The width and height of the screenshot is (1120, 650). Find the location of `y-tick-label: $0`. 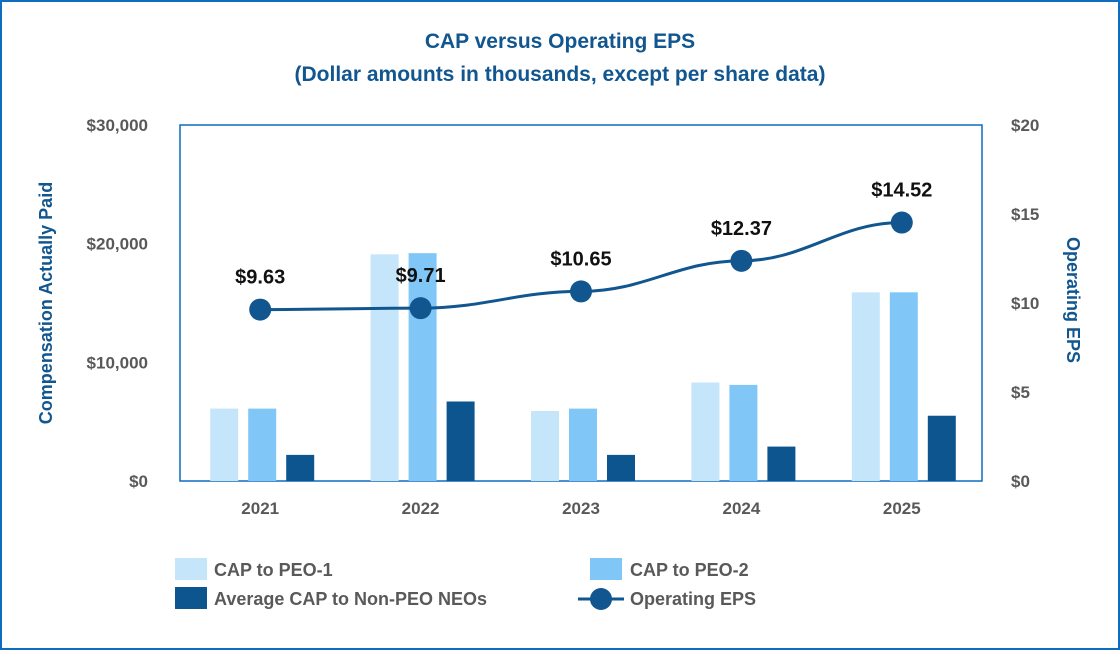

y-tick-label: $0 is located at coordinates (138, 481).